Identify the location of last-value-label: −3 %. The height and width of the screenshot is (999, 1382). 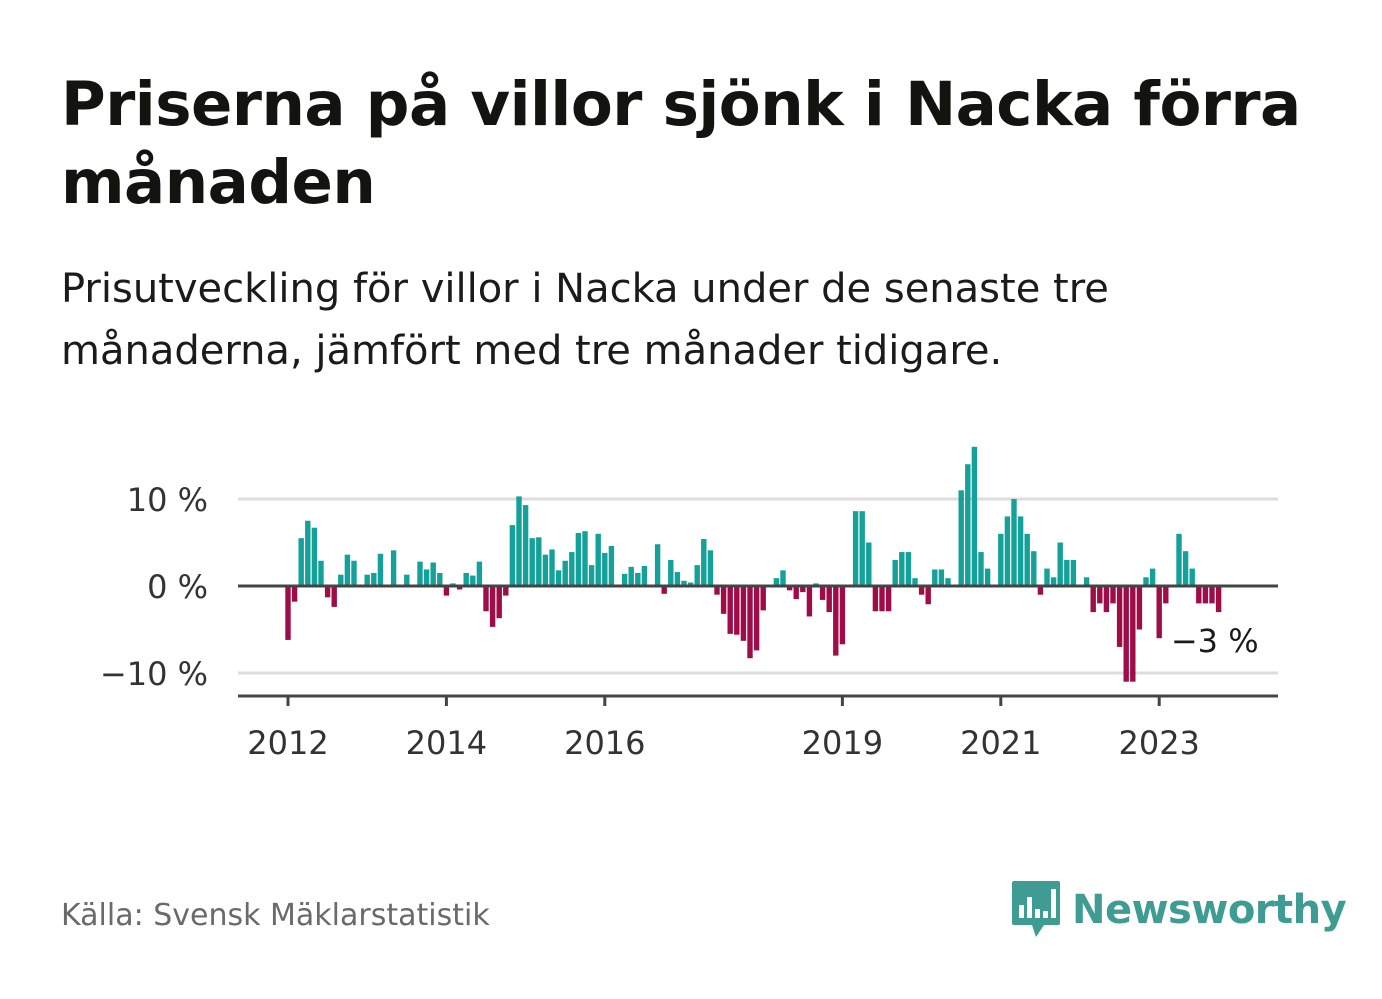
(1215, 641).